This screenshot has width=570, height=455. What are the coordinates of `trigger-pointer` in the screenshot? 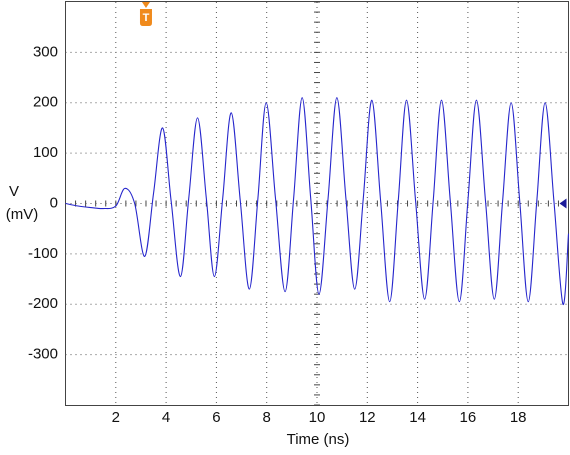 It's located at (145, 5).